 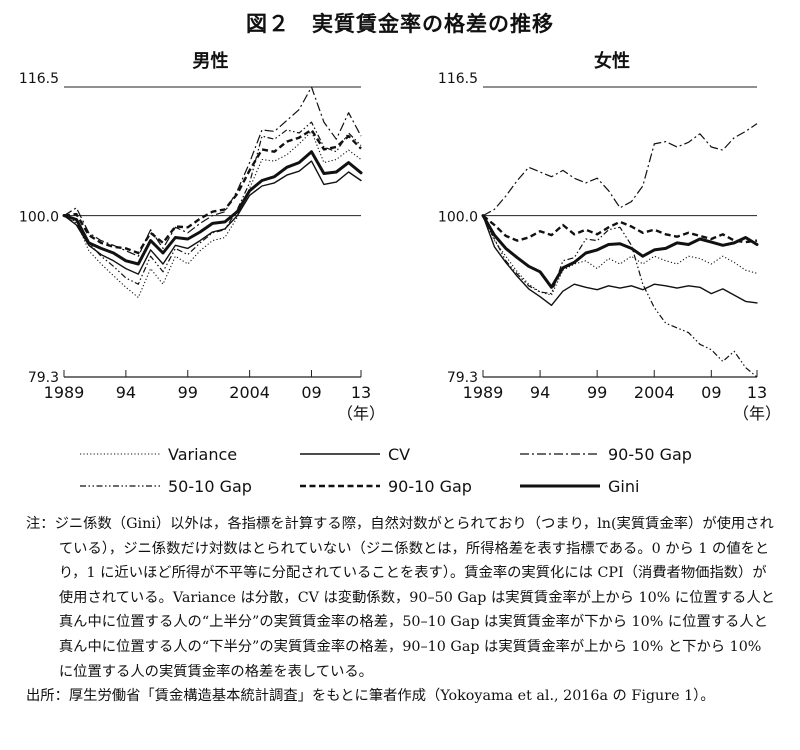 I want to click on legend-item: CV, so click(x=355, y=454).